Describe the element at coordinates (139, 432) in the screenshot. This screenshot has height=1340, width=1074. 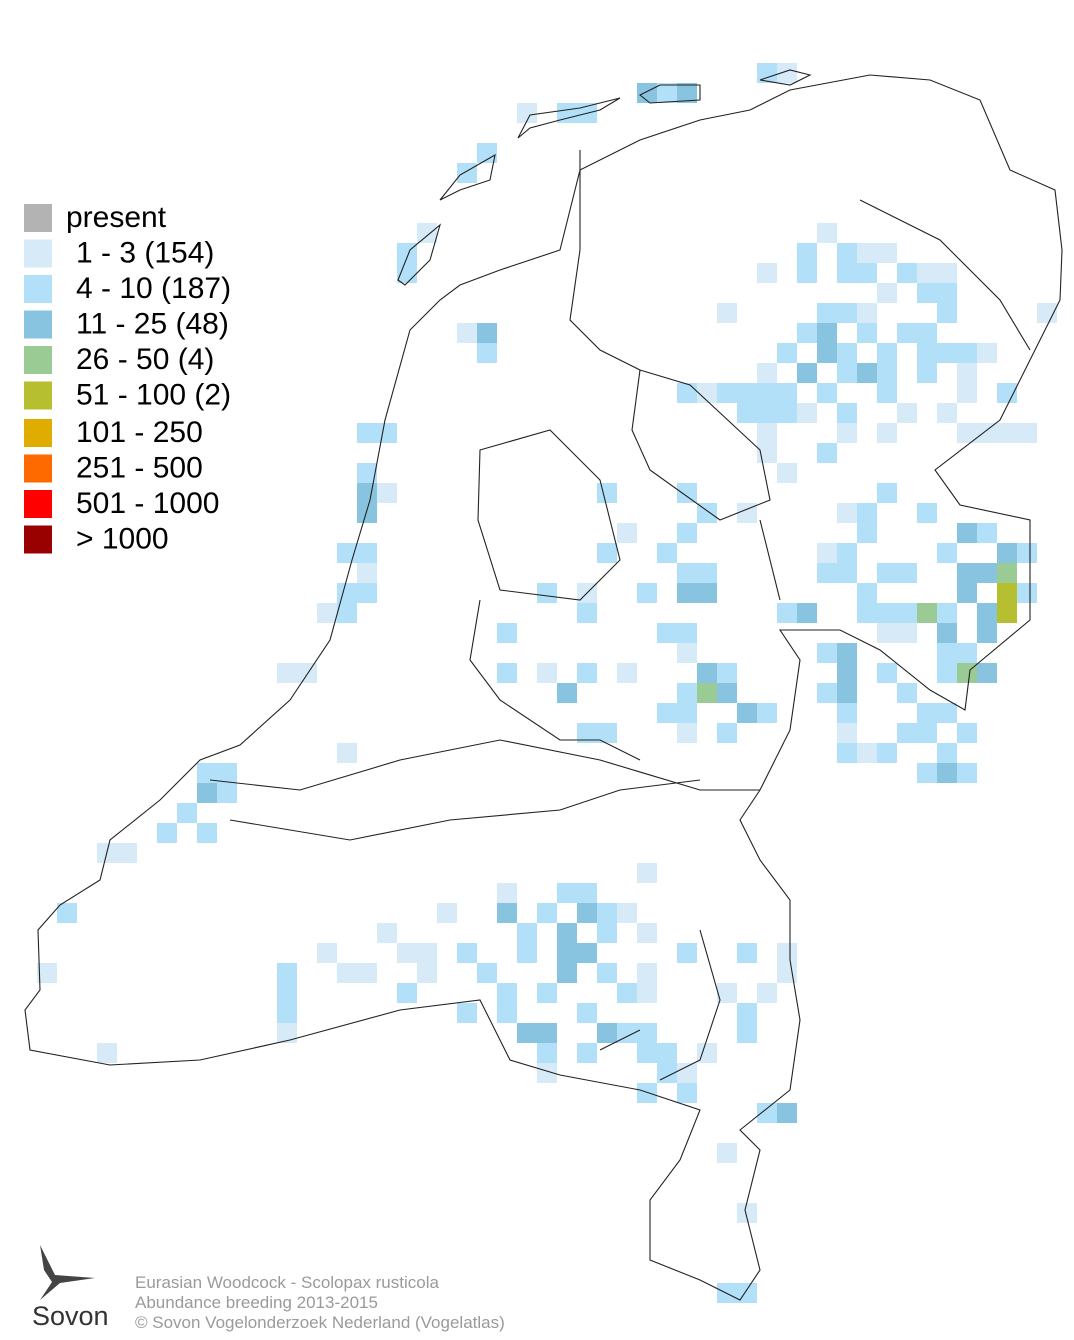
I see `legend-label: 101 - 250` at that location.